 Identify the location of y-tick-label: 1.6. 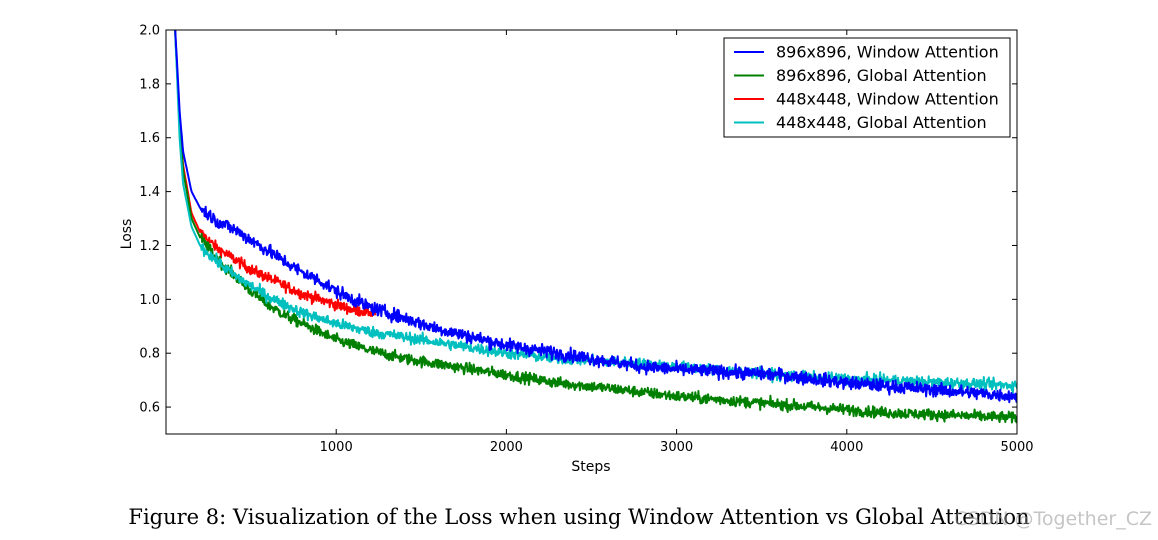
(149, 138).